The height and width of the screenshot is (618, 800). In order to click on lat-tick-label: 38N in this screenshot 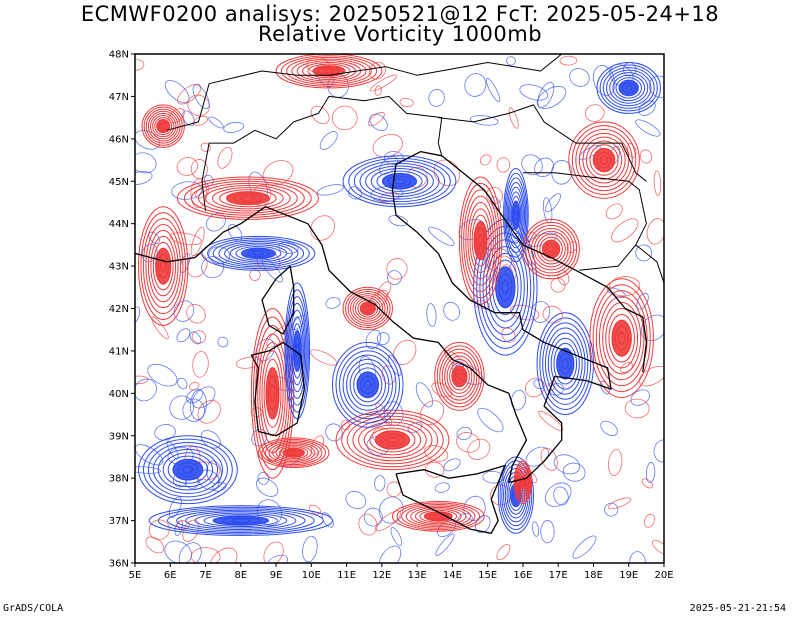, I will do `click(119, 479)`.